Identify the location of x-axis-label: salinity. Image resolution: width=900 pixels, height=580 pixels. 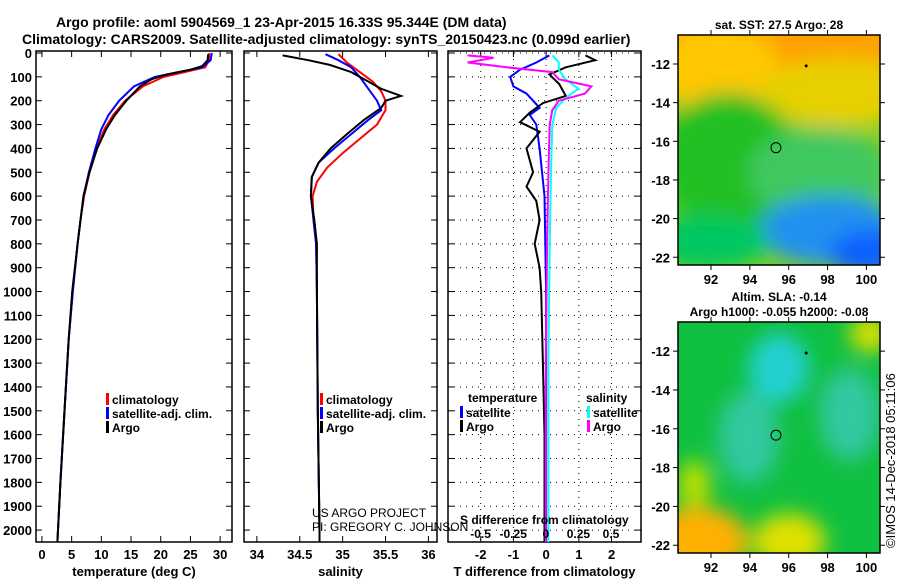
(341, 571).